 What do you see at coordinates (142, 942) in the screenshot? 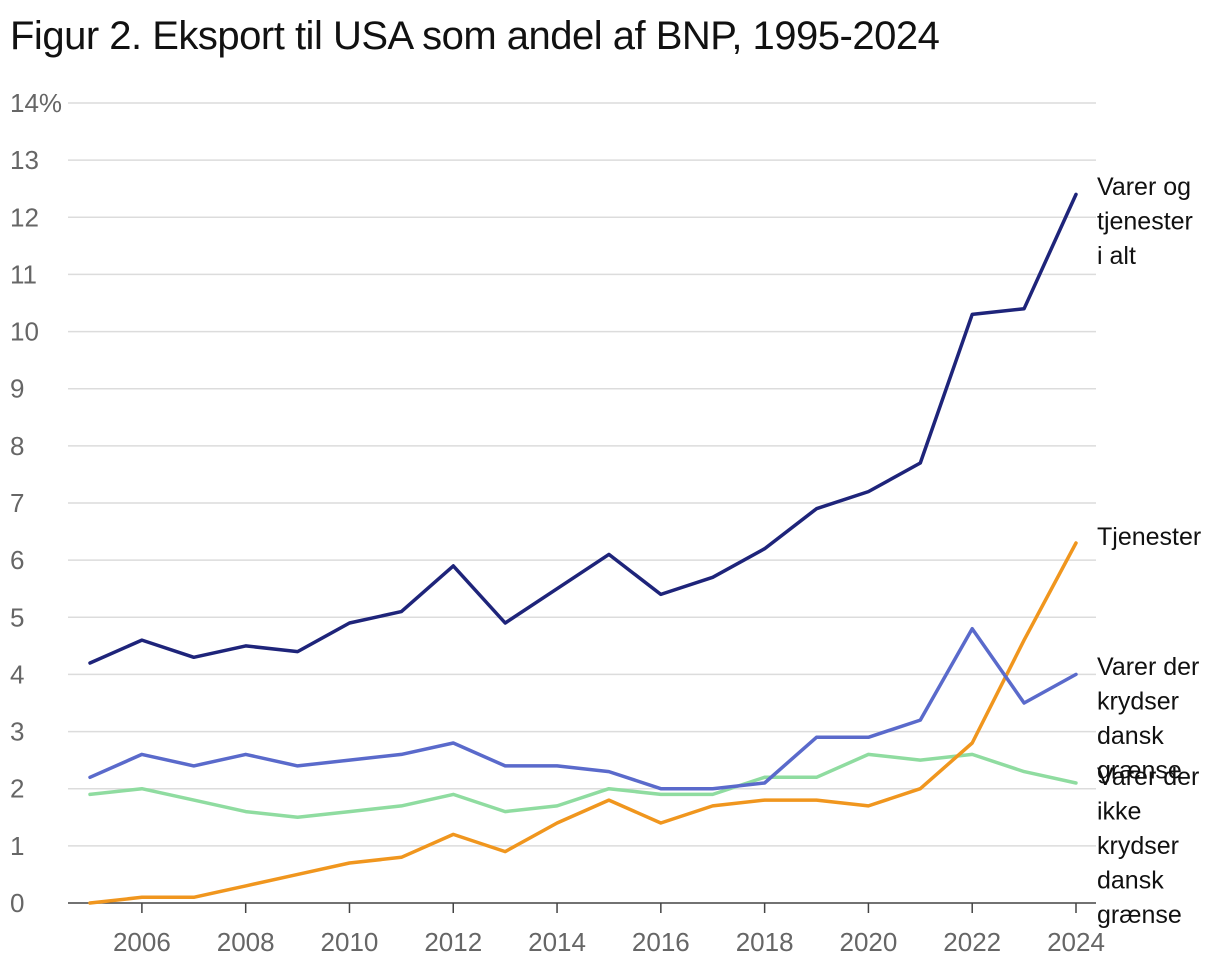
I see `x-tick-label: 2006` at bounding box center [142, 942].